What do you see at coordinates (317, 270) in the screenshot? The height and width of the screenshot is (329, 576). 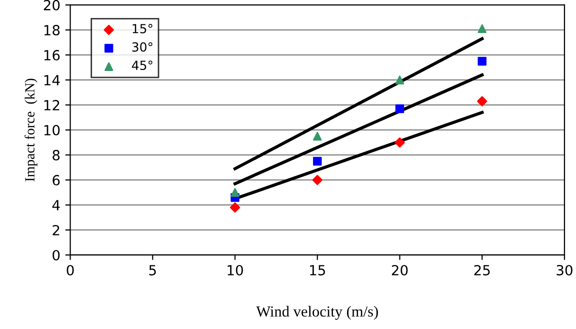 I see `x-tick-label: 15` at bounding box center [317, 270].